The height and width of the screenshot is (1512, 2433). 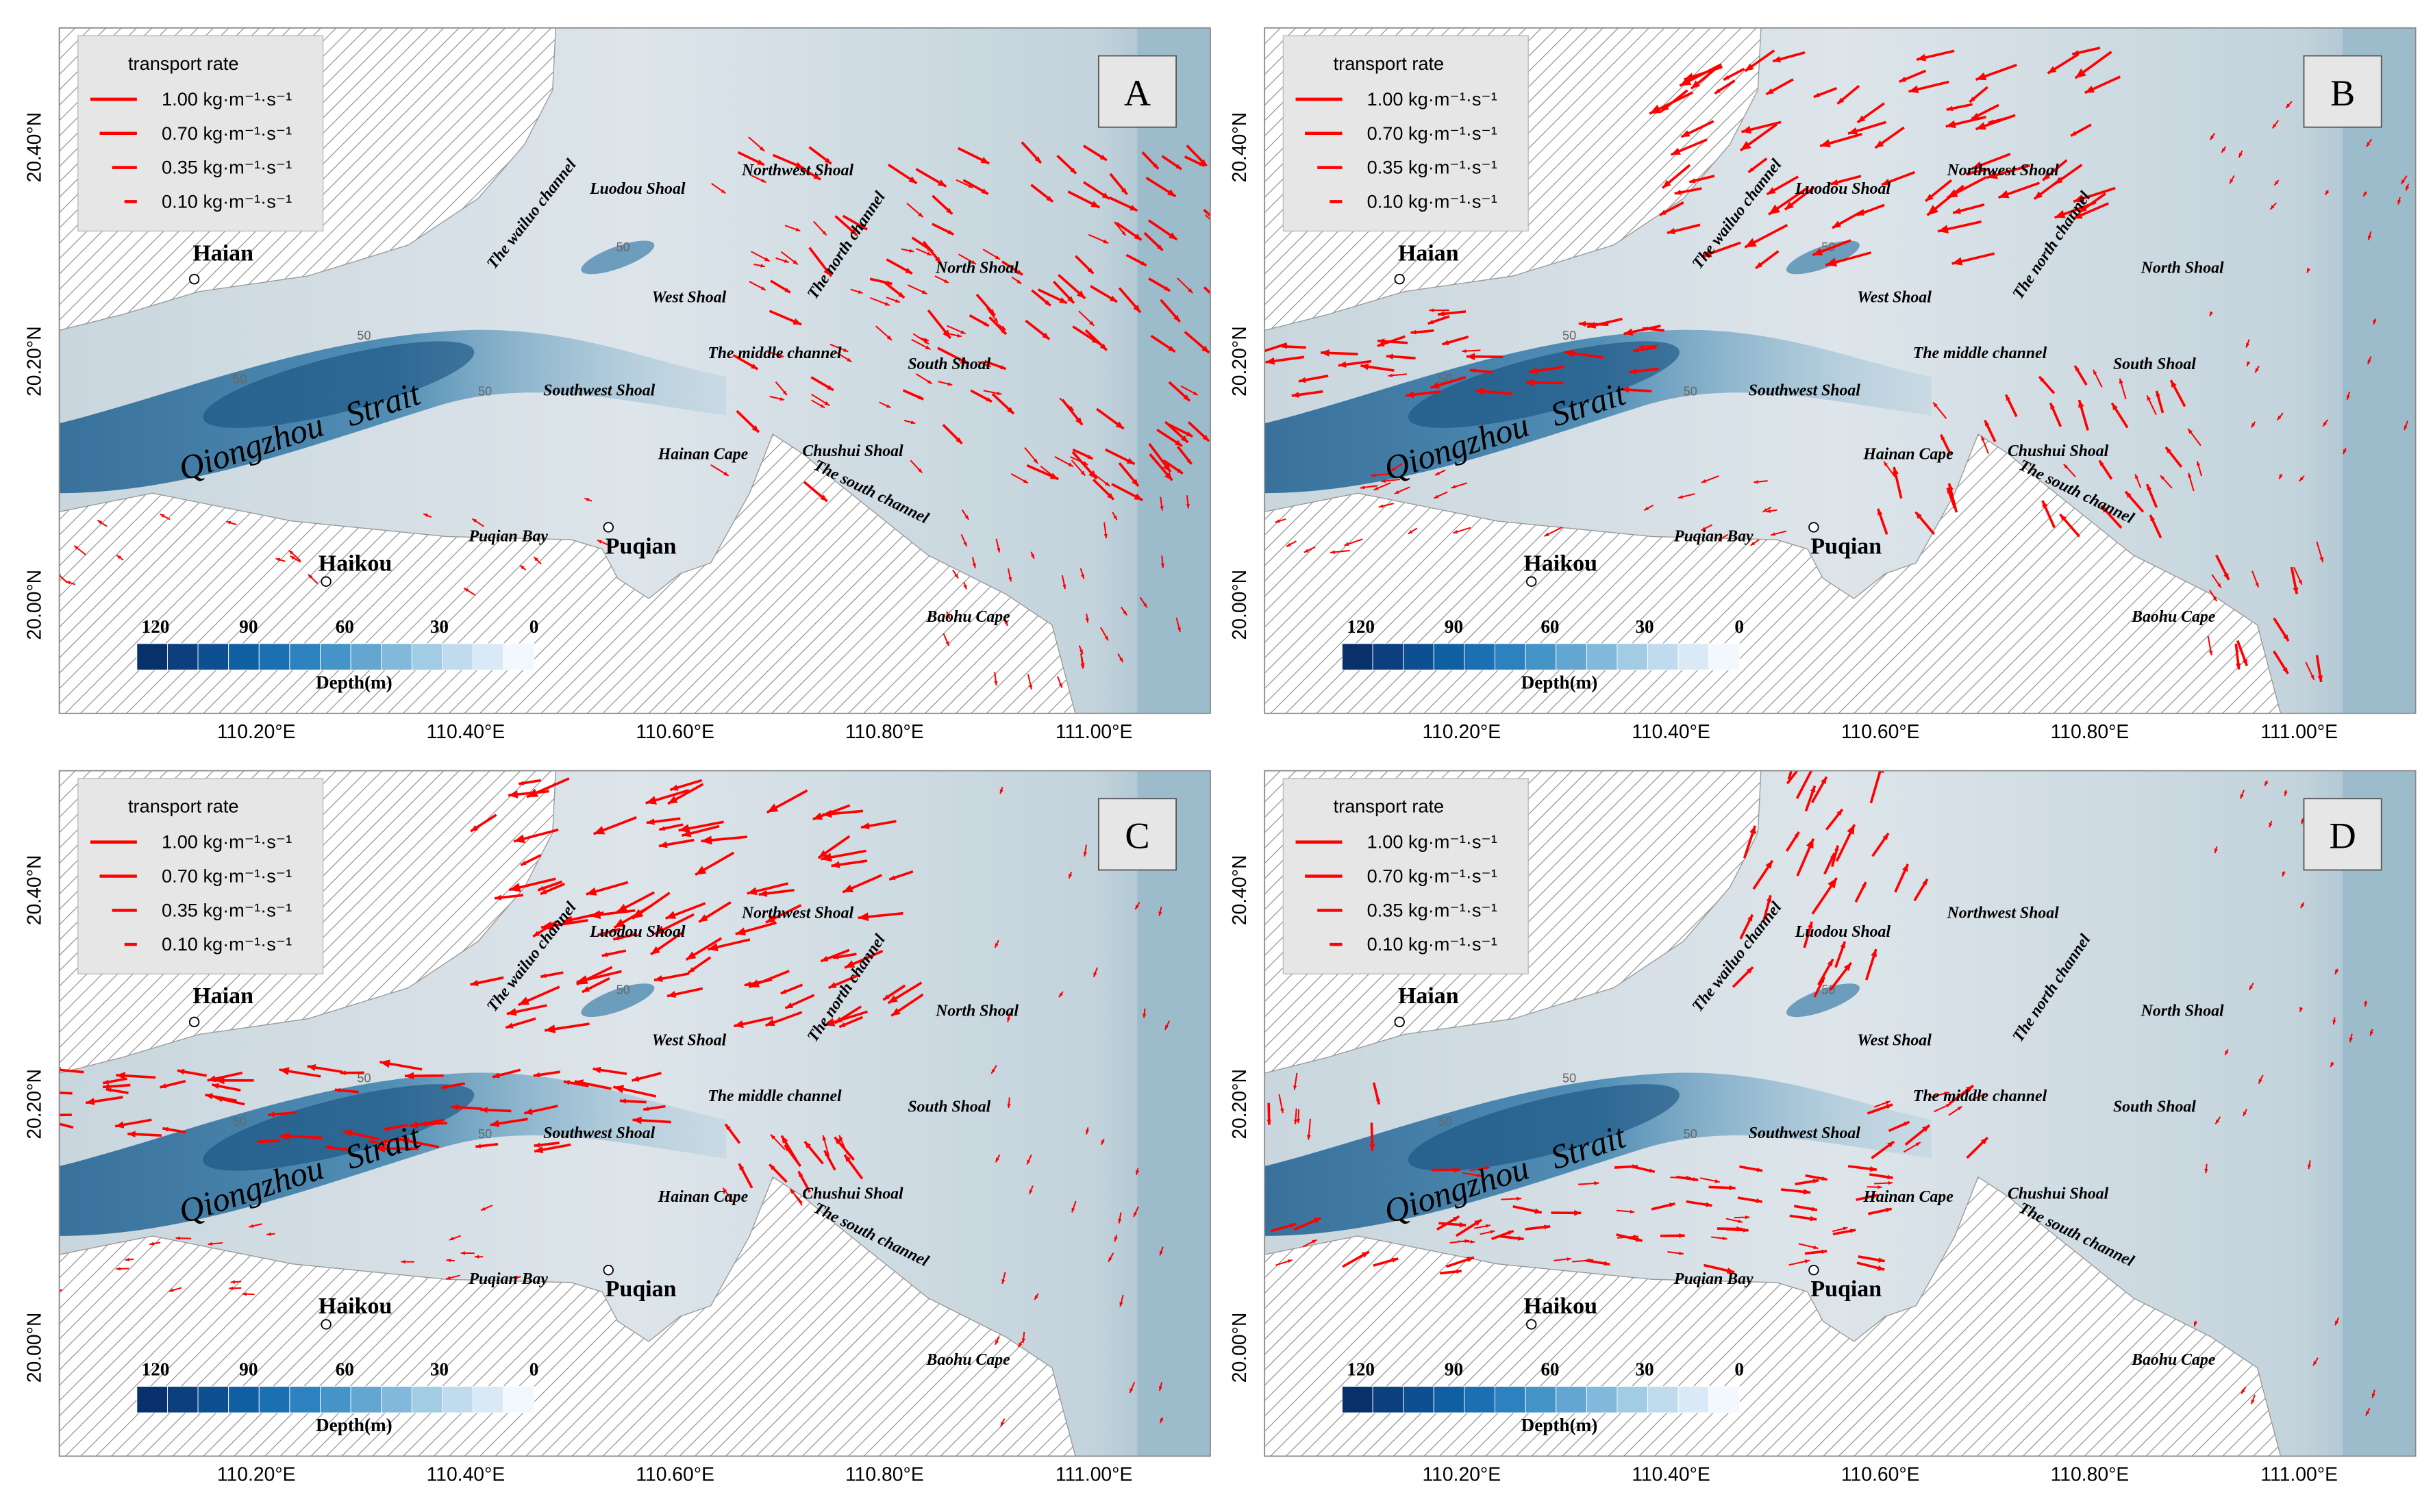 I want to click on transport-arrow, so click(x=1206, y=290).